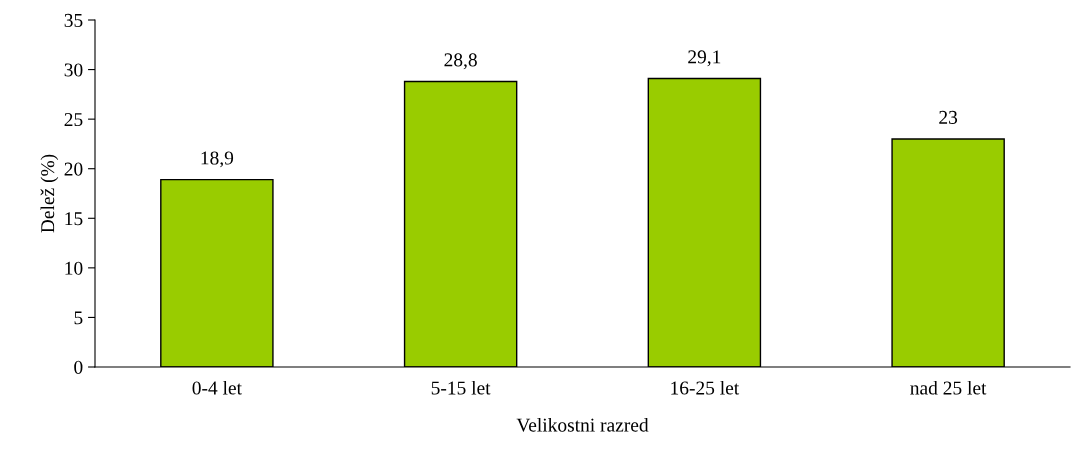 The image size is (1075, 450). I want to click on y-tick-label: 20, so click(73, 169).